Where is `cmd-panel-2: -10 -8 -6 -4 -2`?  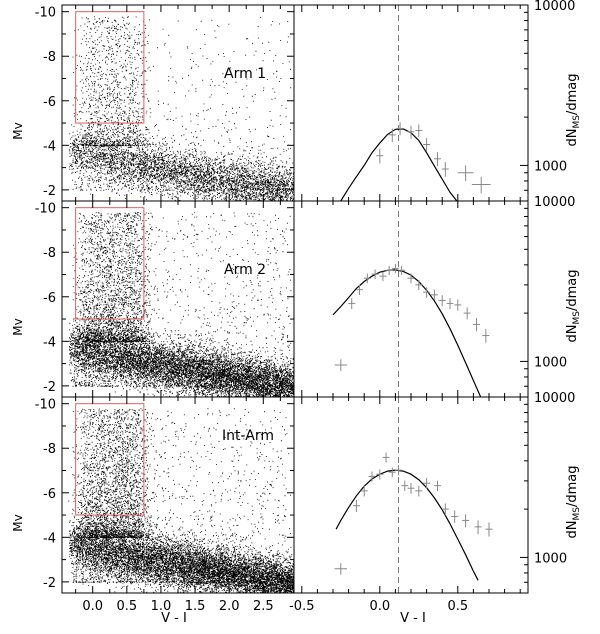
cmd-panel-2: -10 -8 -6 -4 -2 is located at coordinates (165, 299).